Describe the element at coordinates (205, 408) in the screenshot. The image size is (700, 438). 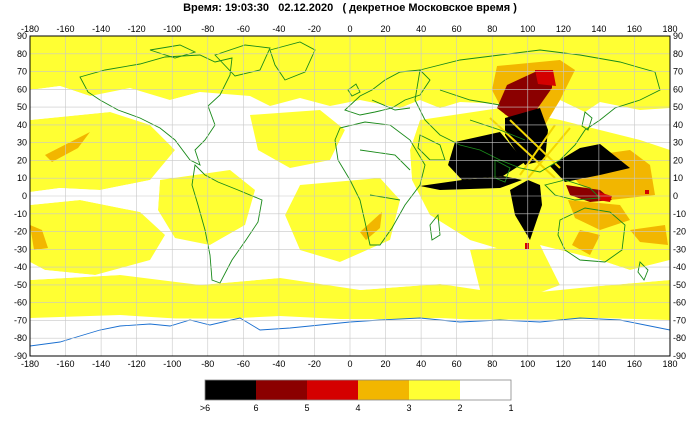
I see `legend-label: >6` at that location.